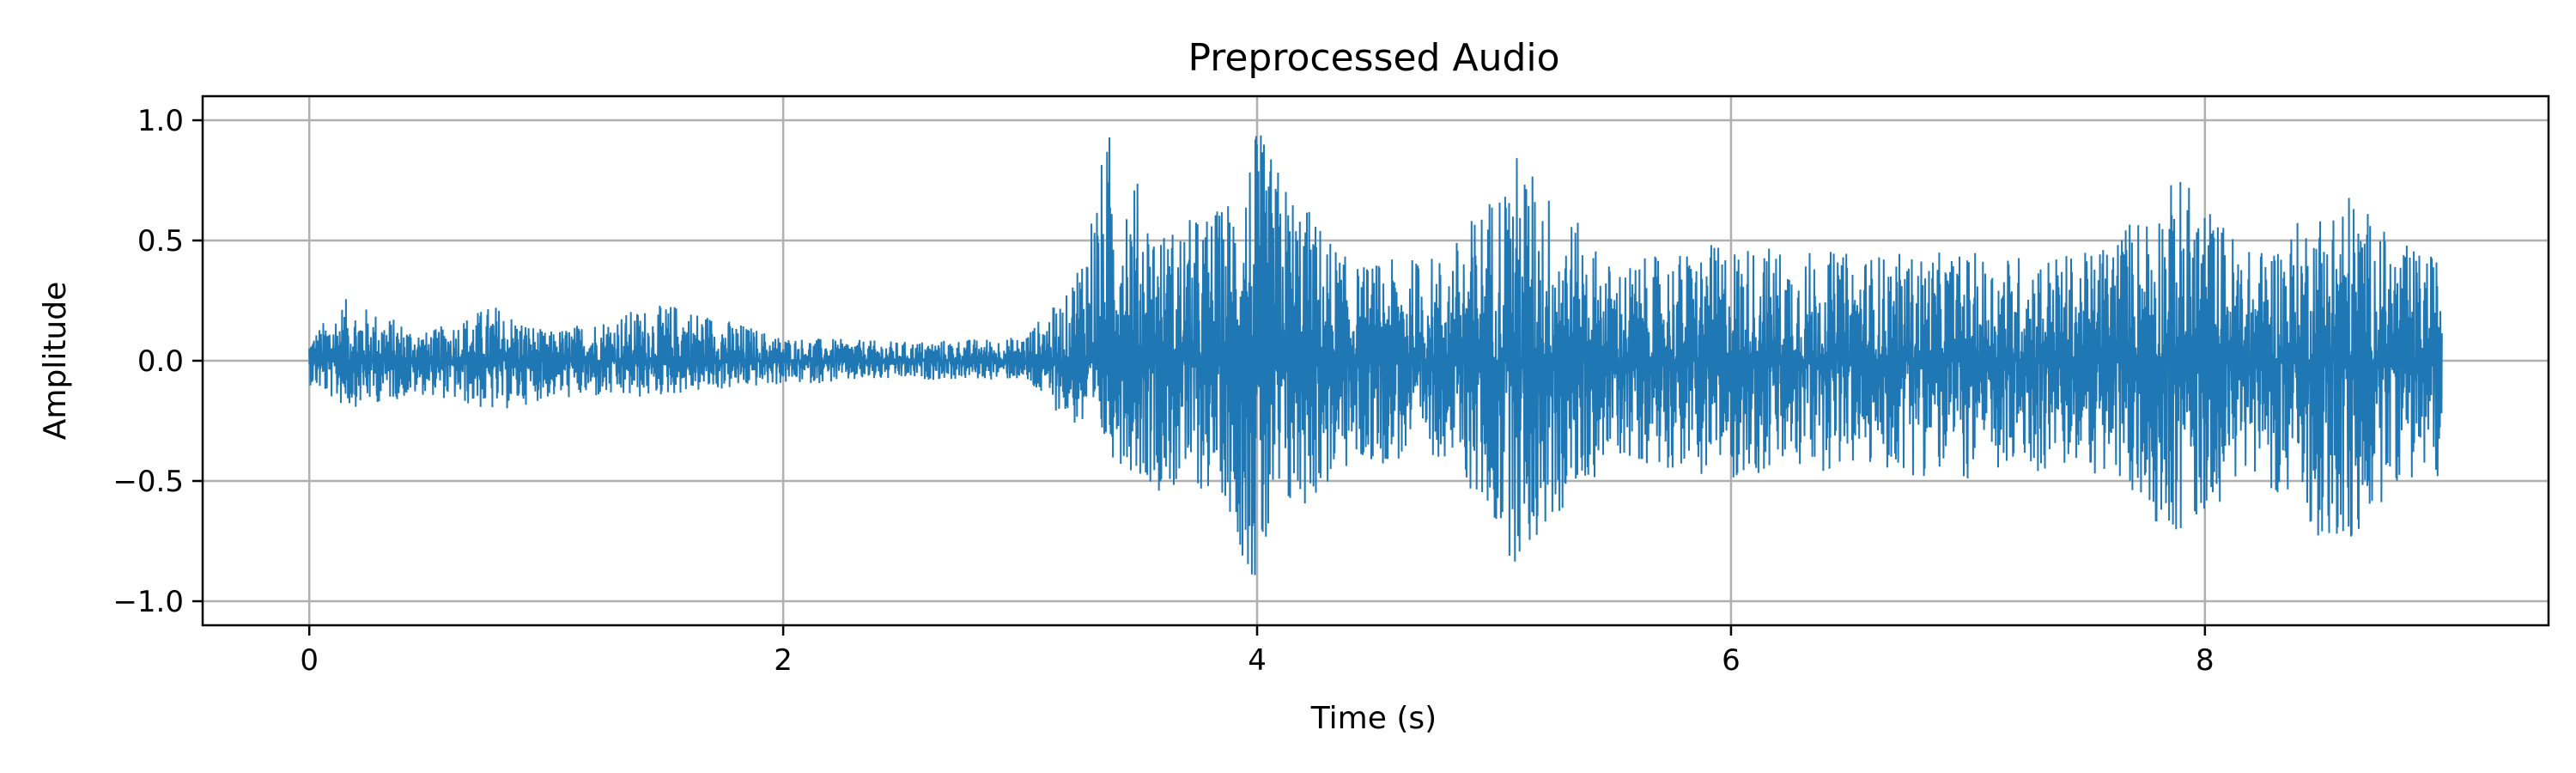 Image resolution: width=2576 pixels, height=773 pixels. What do you see at coordinates (1731, 660) in the screenshot?
I see `x-tick-label: 6` at bounding box center [1731, 660].